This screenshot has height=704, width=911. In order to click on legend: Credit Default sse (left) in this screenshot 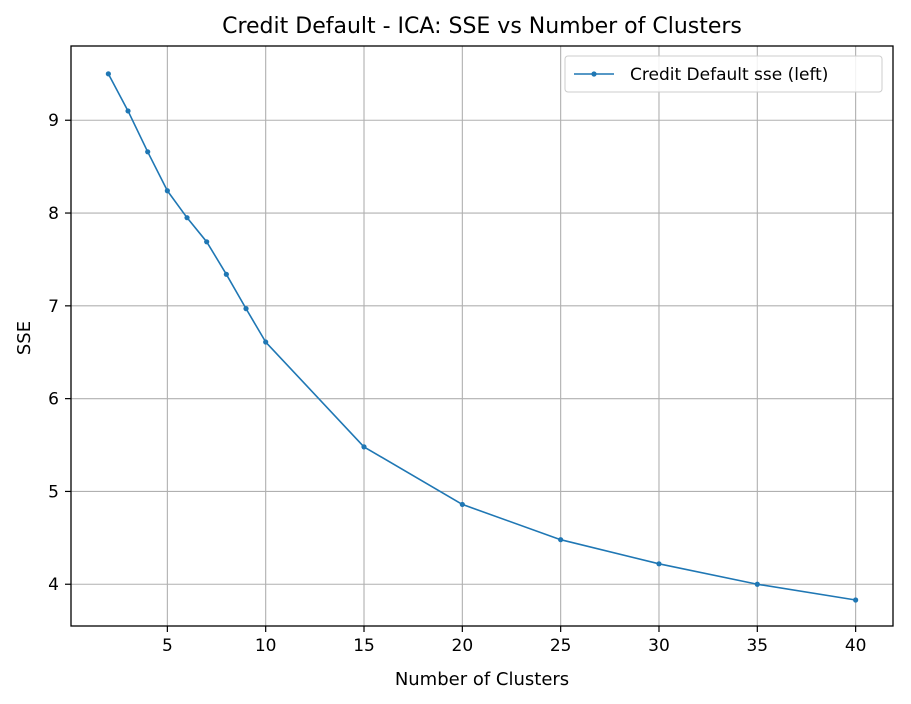, I will do `click(723, 74)`.